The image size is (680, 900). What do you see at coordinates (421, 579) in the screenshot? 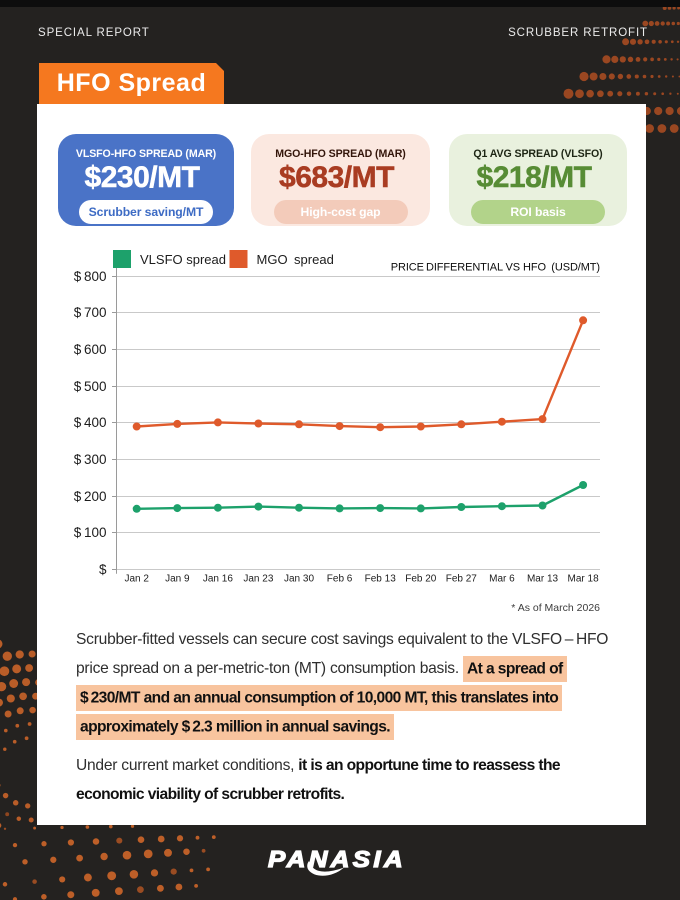
I see `svg-text: Feb 20` at bounding box center [421, 579].